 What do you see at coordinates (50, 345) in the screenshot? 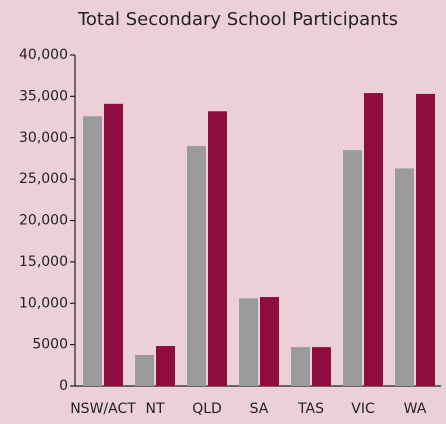
I see `y-tick-label: 5000` at bounding box center [50, 345].